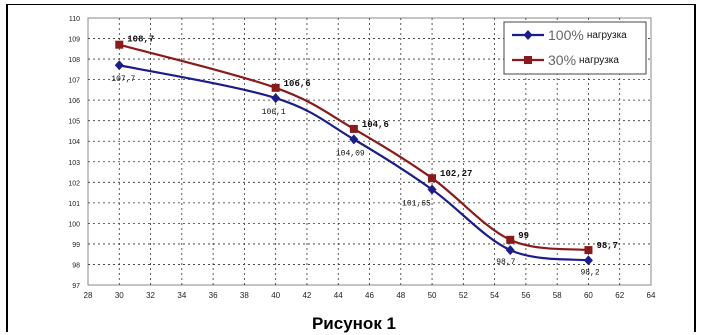  What do you see at coordinates (619, 295) in the screenshot?
I see `x-tick-label: 62` at bounding box center [619, 295].